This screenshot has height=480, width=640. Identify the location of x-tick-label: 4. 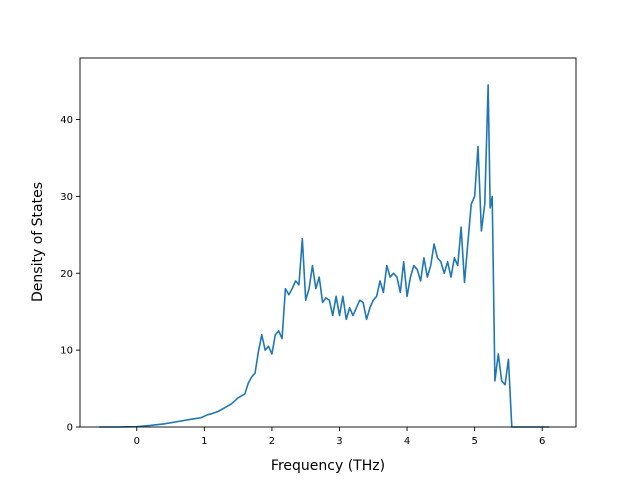
(407, 441).